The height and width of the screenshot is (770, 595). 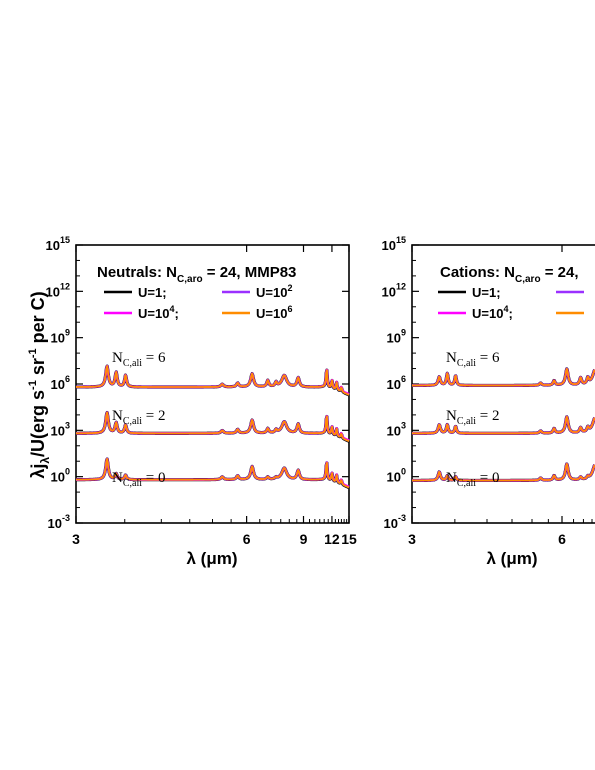 I want to click on legend: U=1; U=104;, so click(x=511, y=303).